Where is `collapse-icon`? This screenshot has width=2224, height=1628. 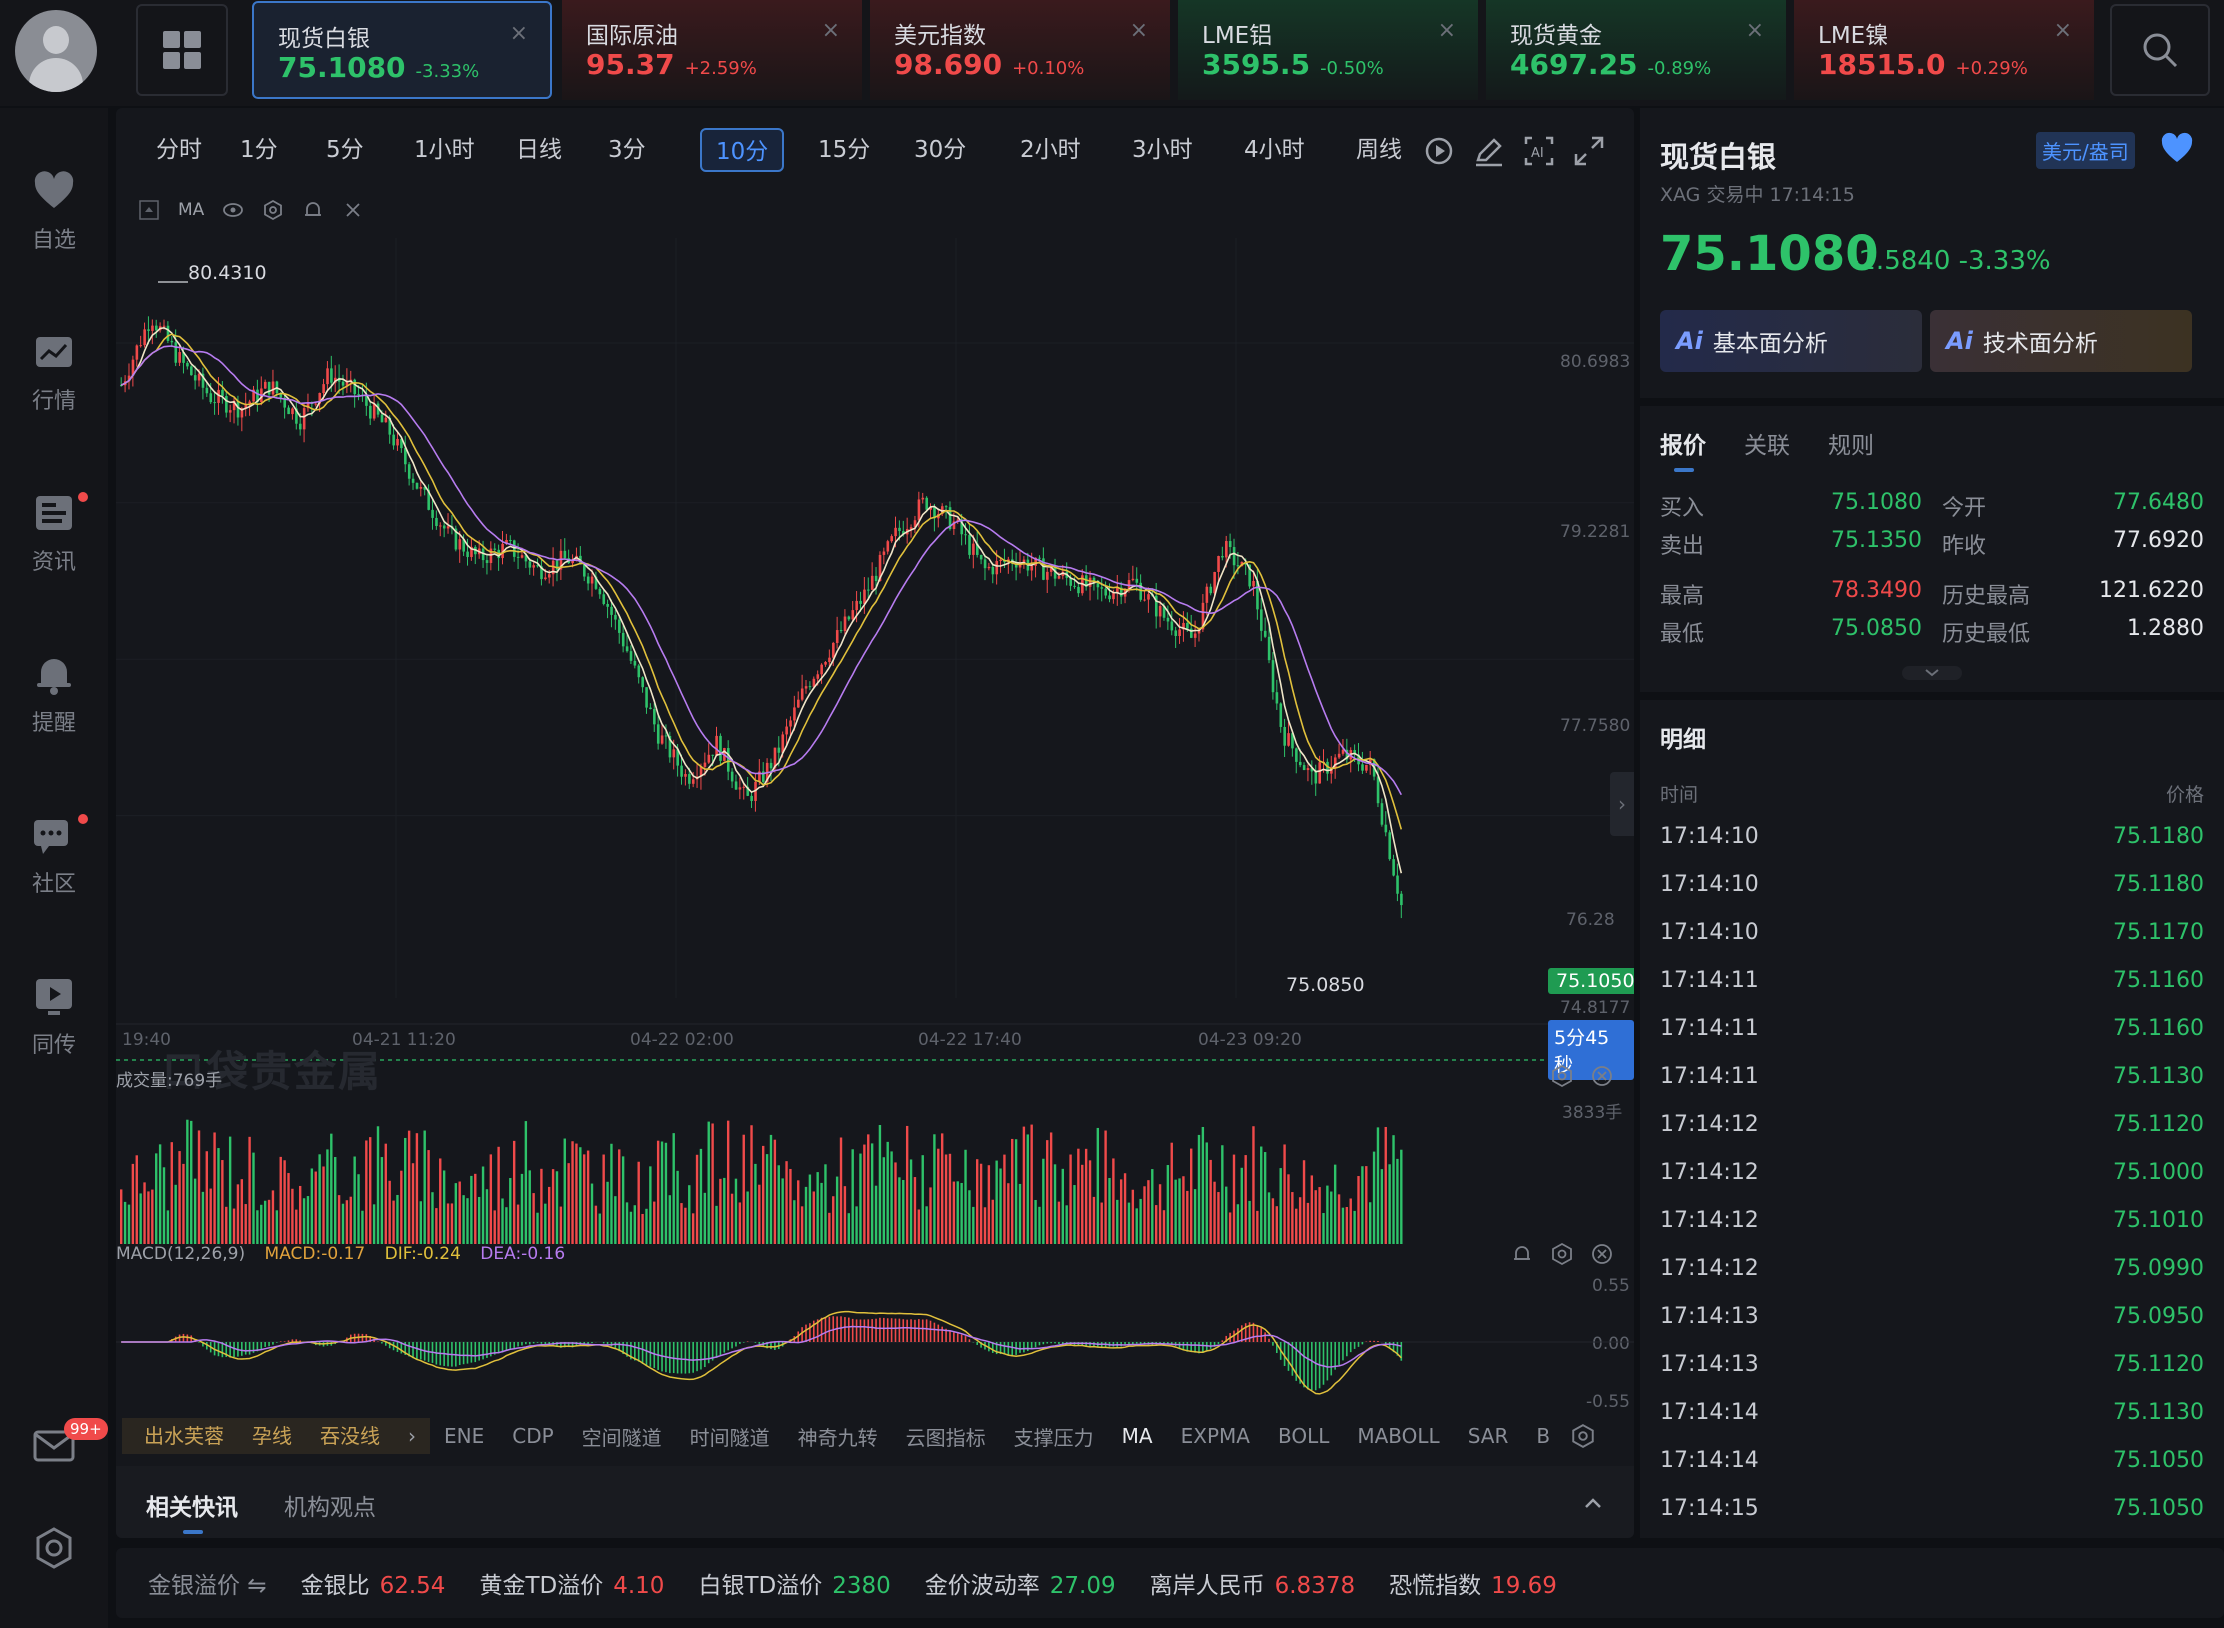 collapse-icon is located at coordinates (149, 210).